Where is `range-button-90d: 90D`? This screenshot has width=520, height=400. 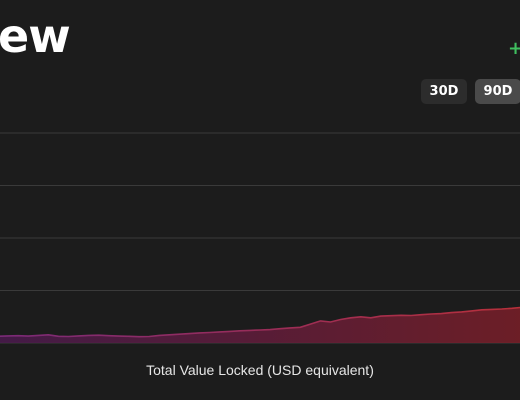
range-button-90d: 90D is located at coordinates (497, 91).